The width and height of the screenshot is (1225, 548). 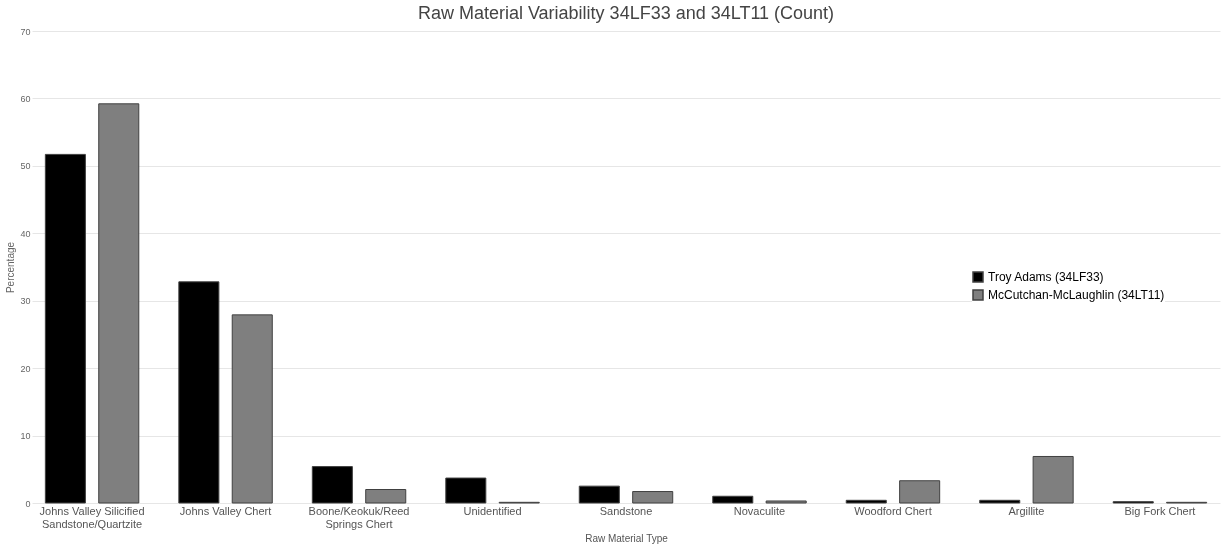 I want to click on y-axis-title: Percentage, so click(x=11, y=267).